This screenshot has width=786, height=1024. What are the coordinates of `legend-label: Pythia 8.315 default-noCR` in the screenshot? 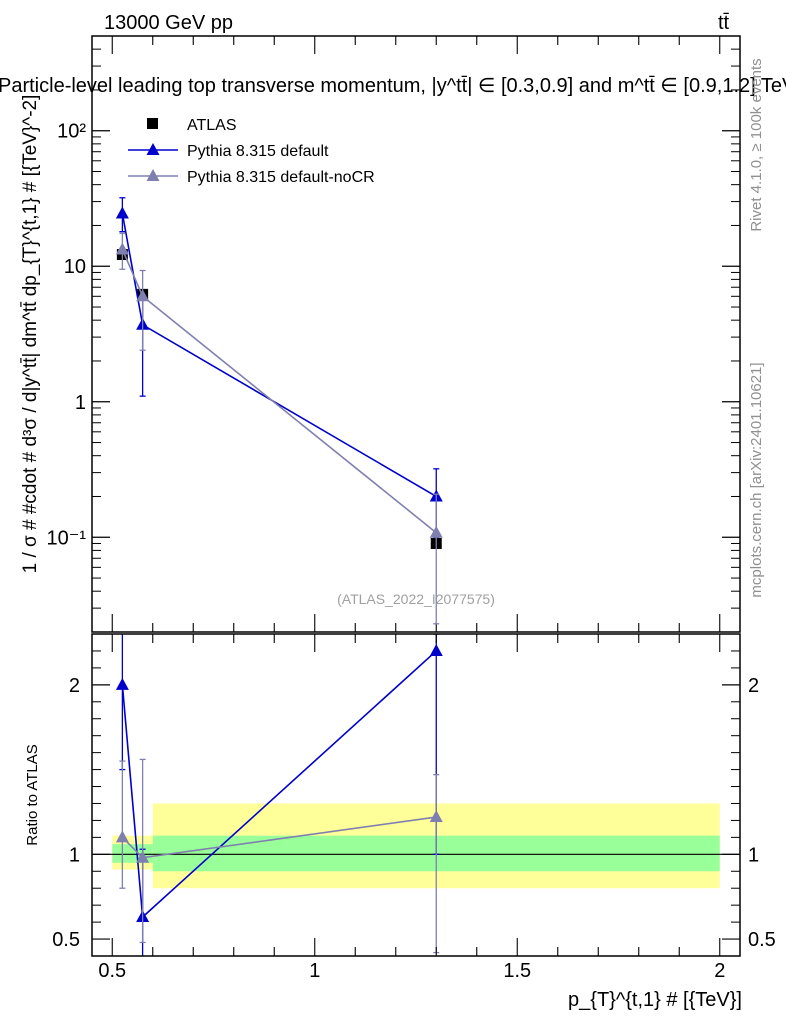 It's located at (281, 177).